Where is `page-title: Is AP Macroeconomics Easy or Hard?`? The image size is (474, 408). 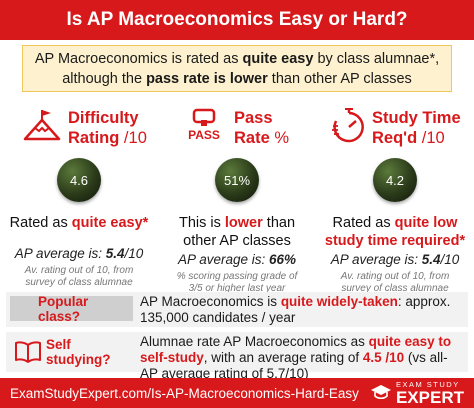
page-title: Is AP Macroeconomics Easy or Hard? is located at coordinates (237, 20).